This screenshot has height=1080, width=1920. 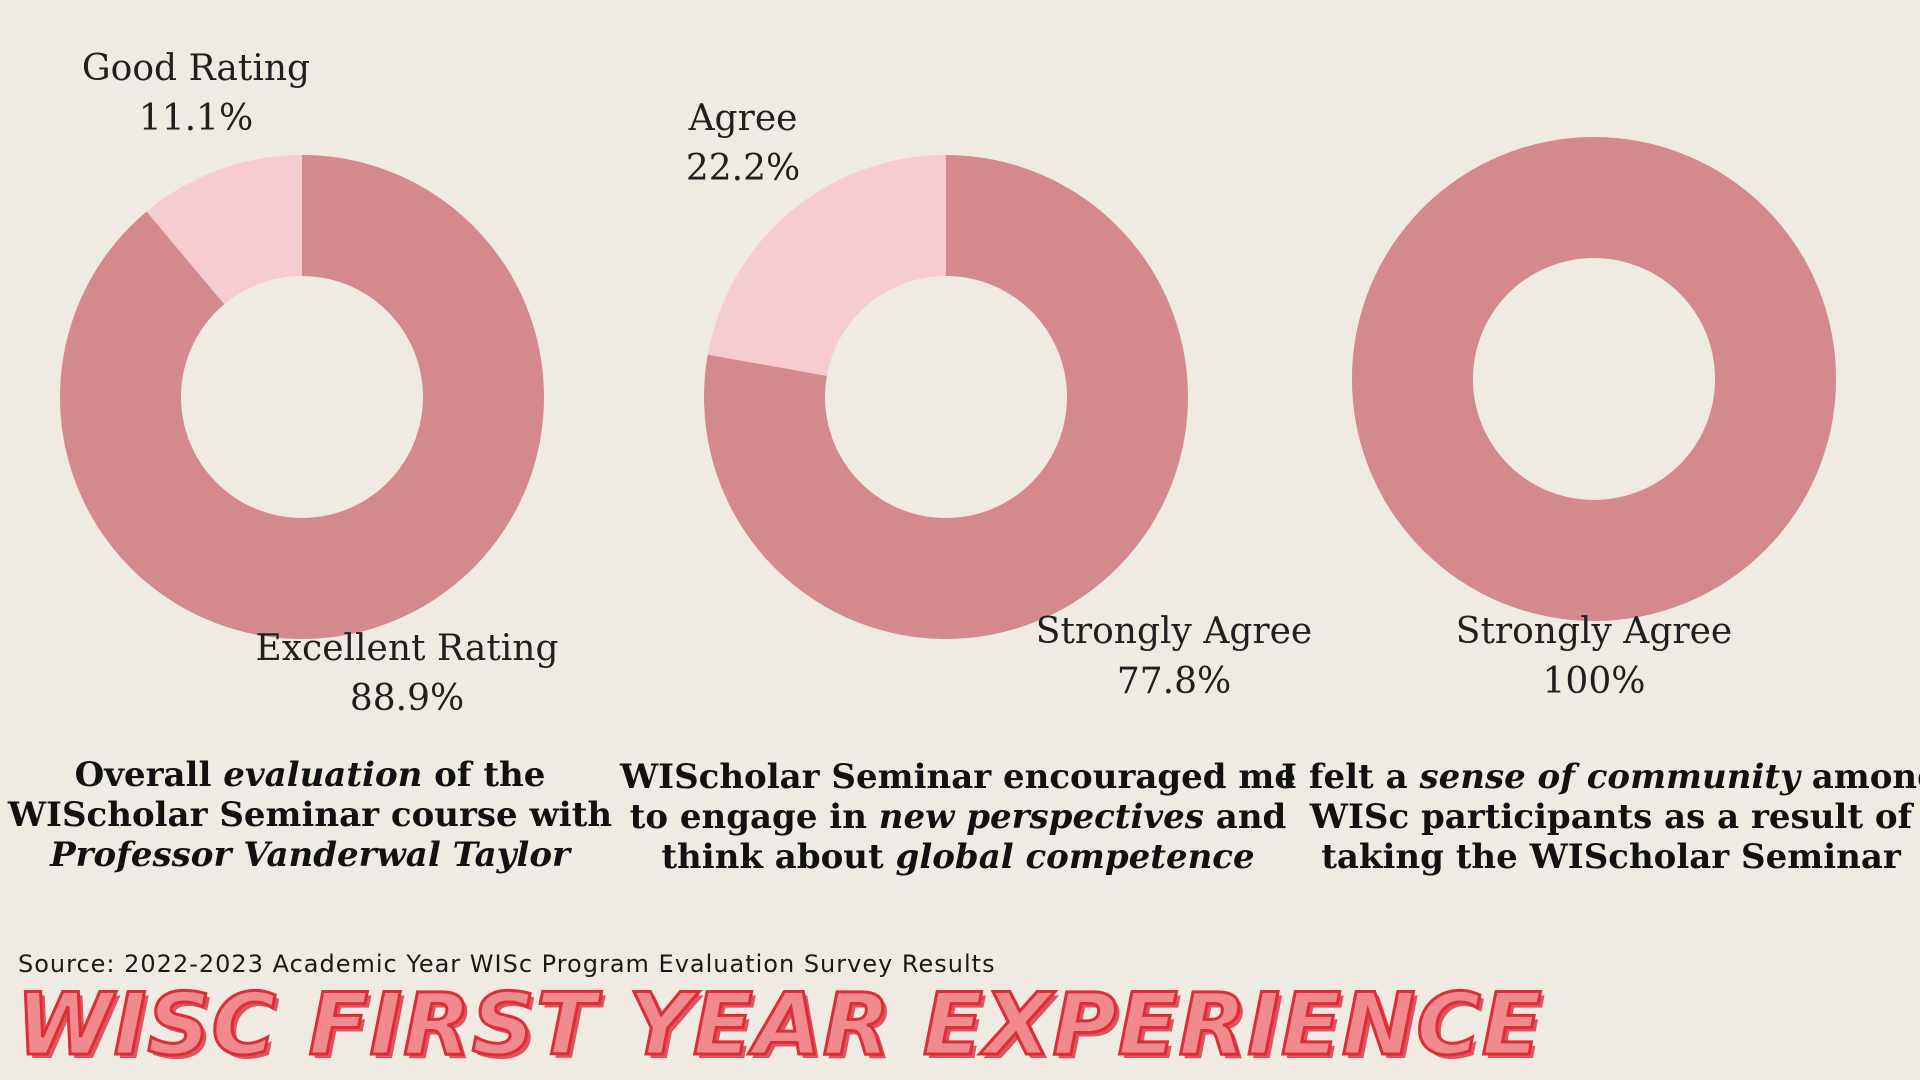 I want to click on slice-label-value: 100%, so click(x=1594, y=681).